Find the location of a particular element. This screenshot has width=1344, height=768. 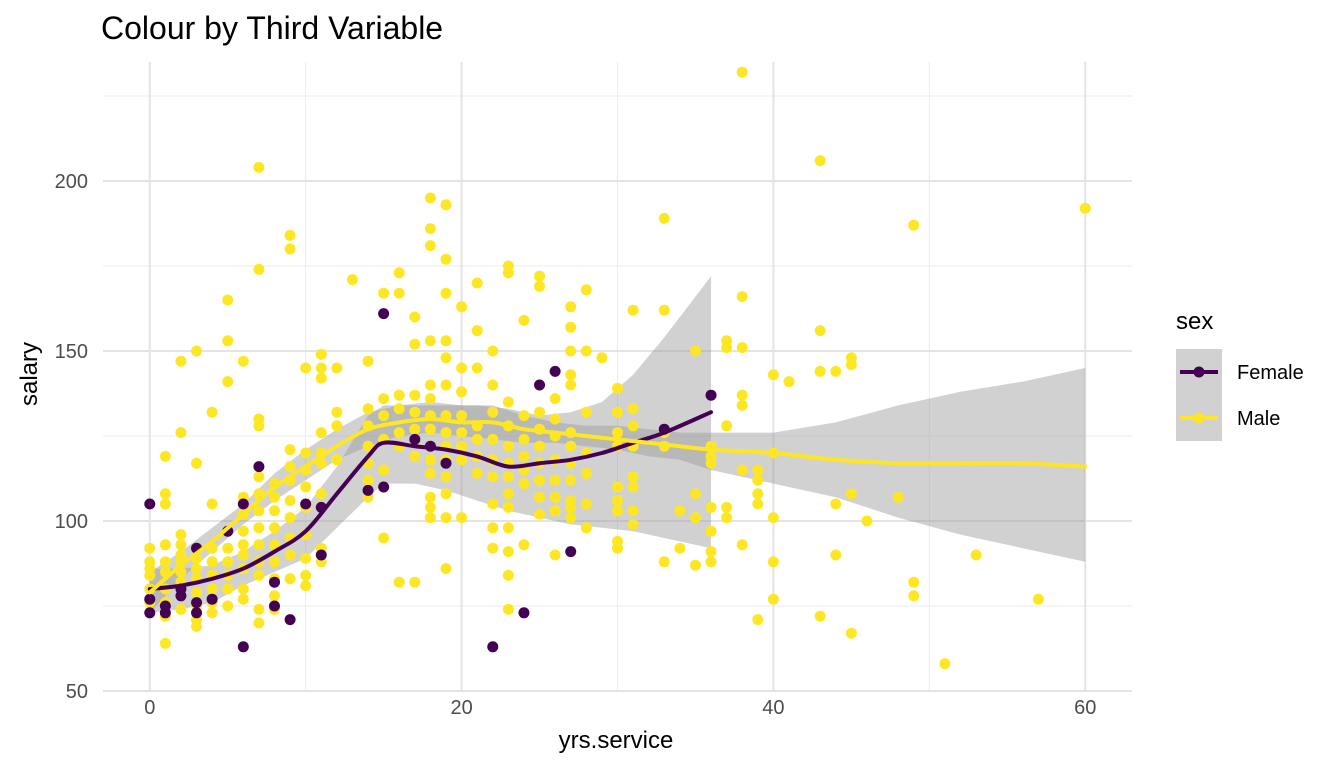

legend-title: sex is located at coordinates (1194, 321).